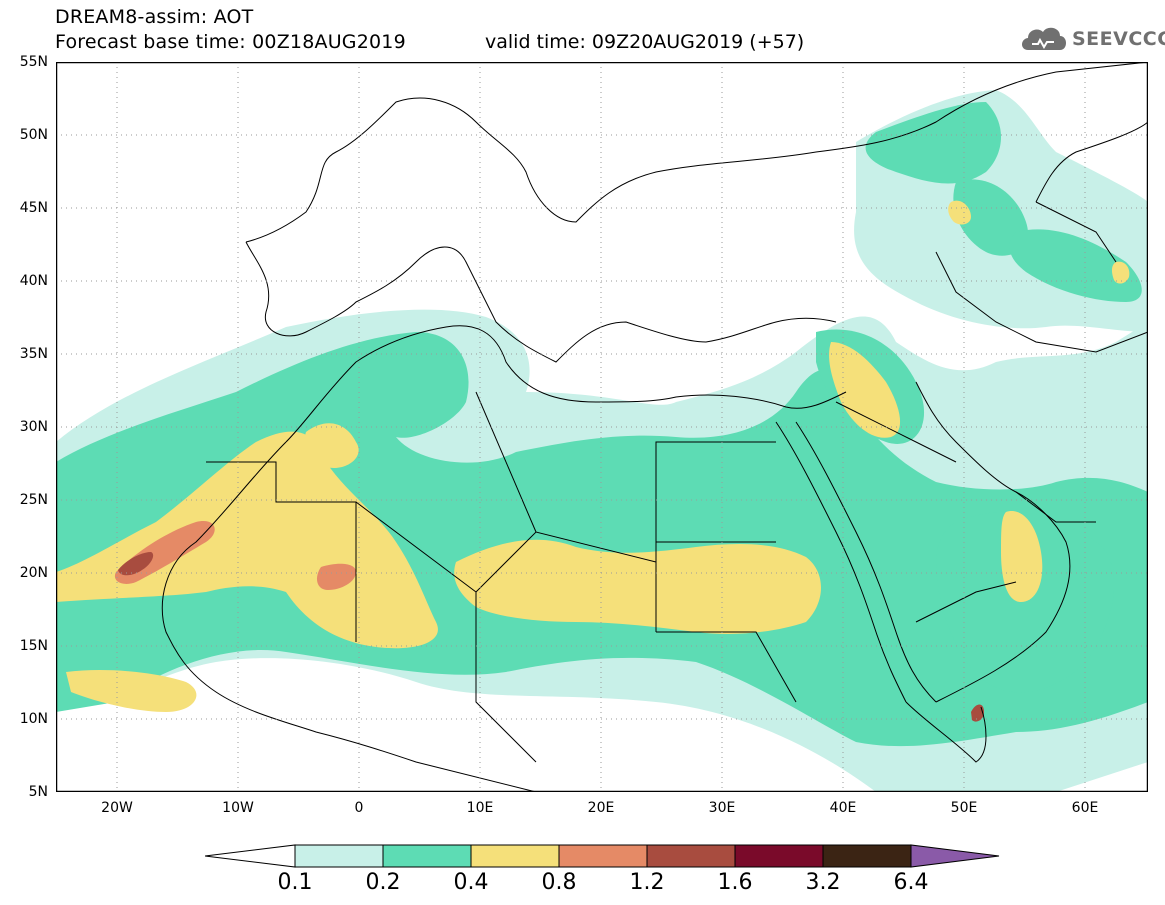  I want to click on lat-label: 30N, so click(33, 427).